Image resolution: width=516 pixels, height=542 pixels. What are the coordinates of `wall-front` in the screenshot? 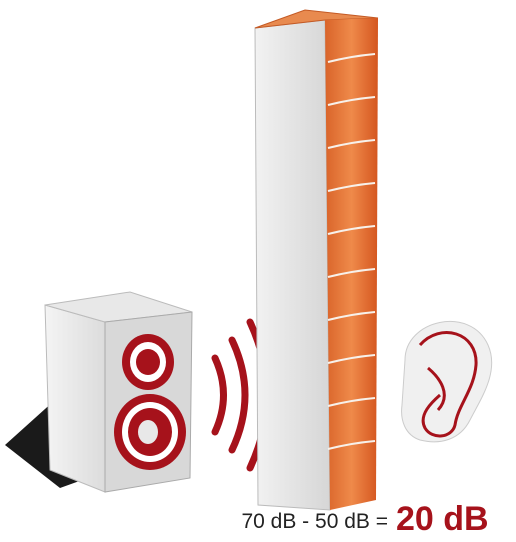 It's located at (292, 265).